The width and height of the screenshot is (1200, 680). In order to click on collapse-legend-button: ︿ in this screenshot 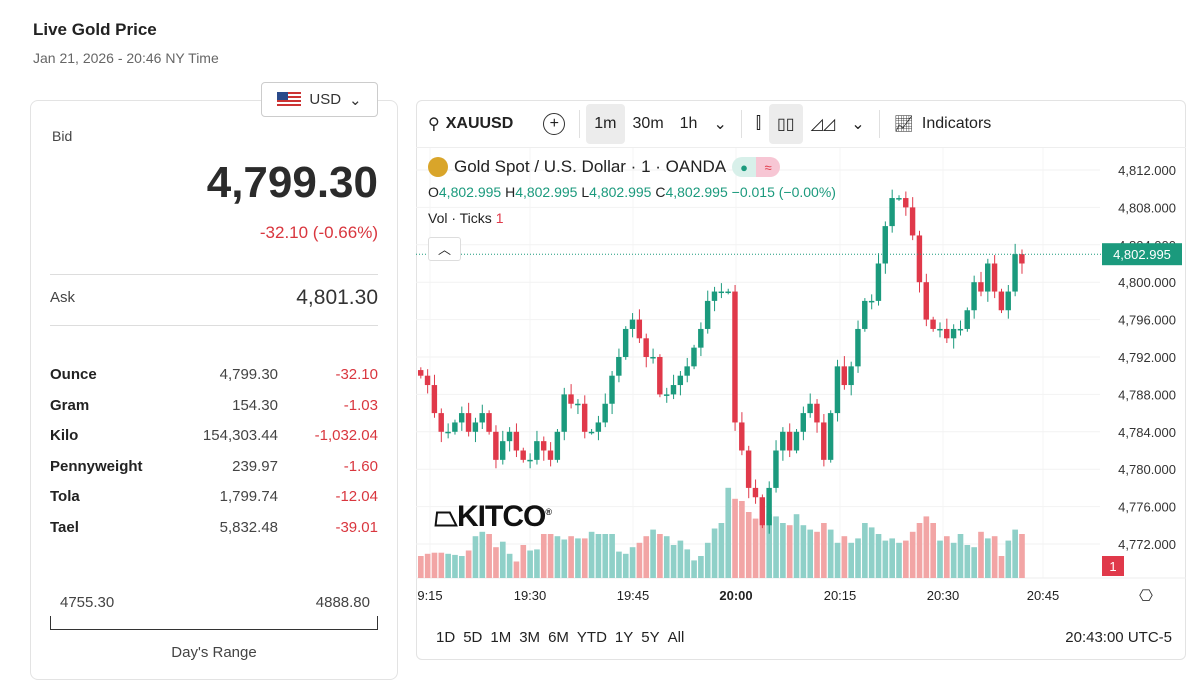, I will do `click(444, 249)`.